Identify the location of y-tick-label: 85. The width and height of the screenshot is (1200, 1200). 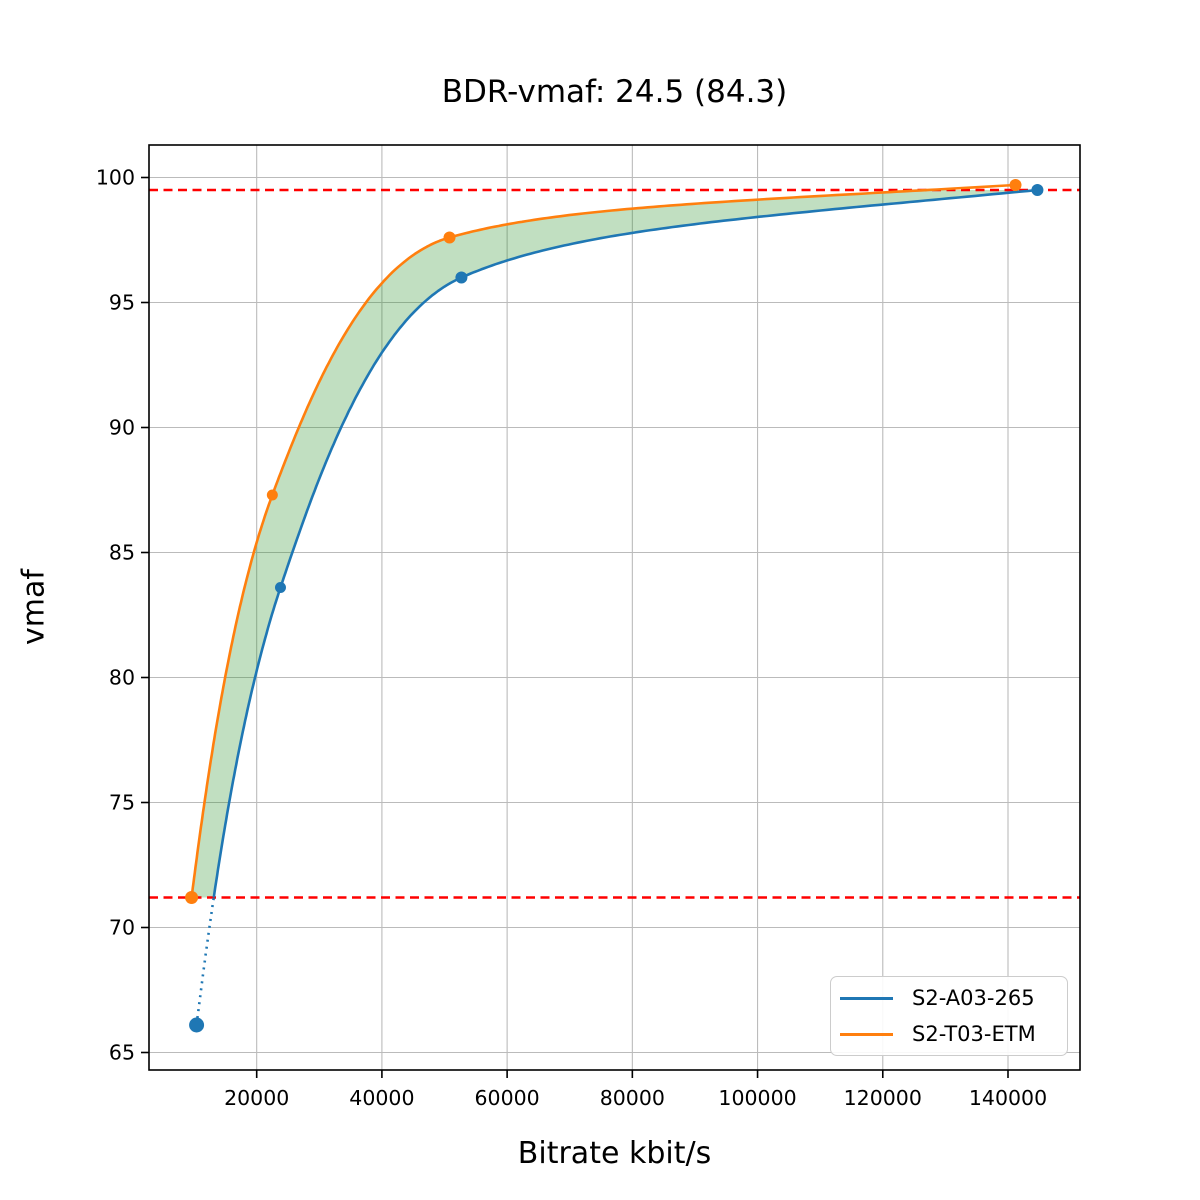
(122, 553).